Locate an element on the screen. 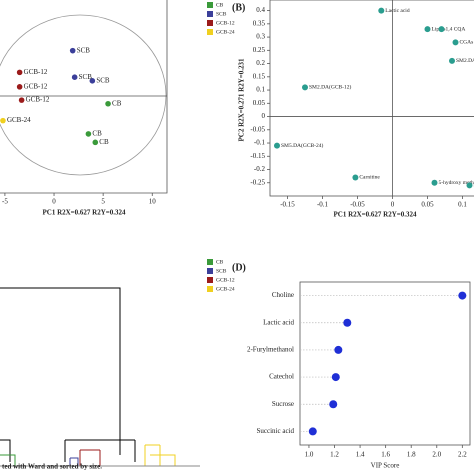 Image resolution: width=474 pixels, height=474 pixels. y-tick-label: 0.25 is located at coordinates (259, 50).